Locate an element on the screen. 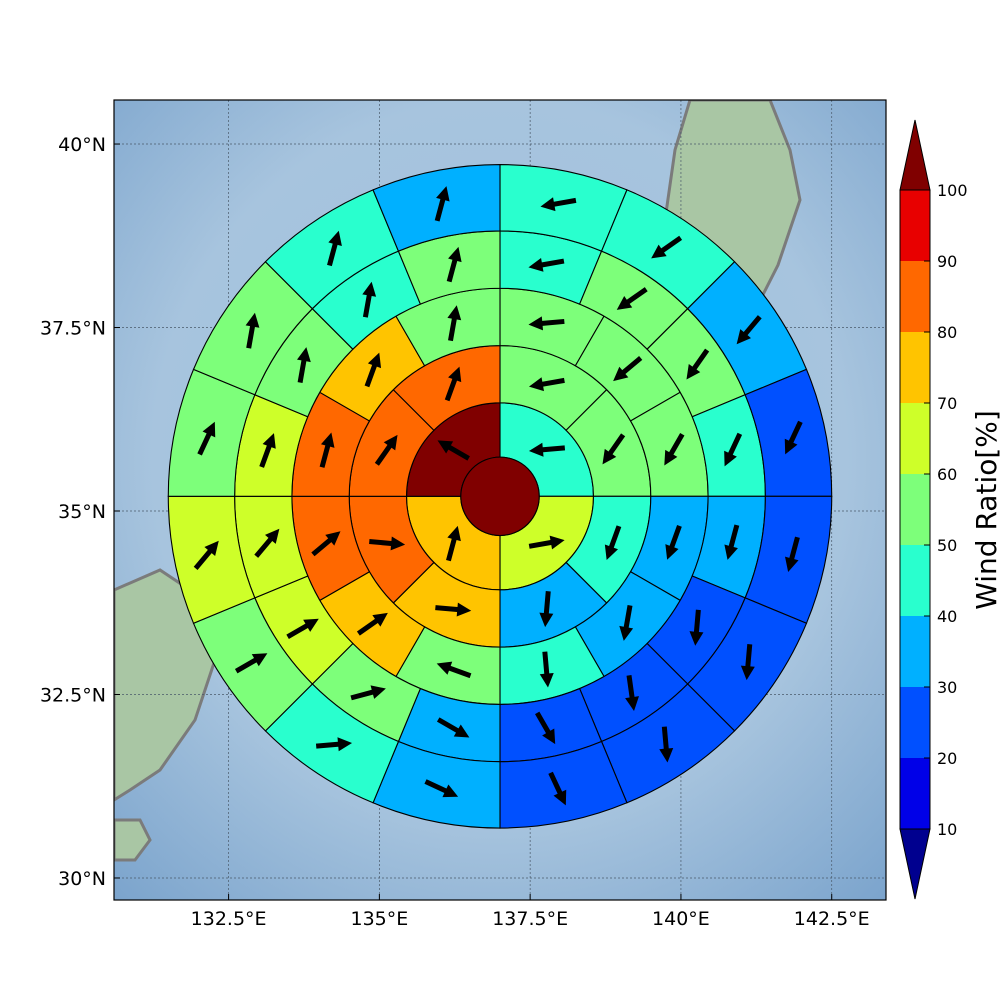  colorbar-frame is located at coordinates (915, 509).